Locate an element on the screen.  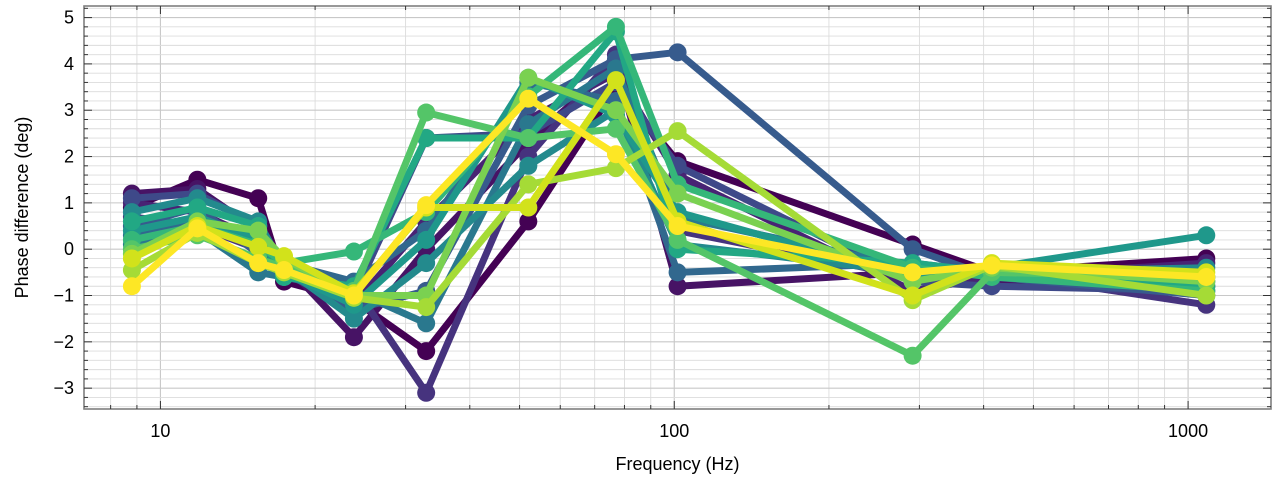
y-tick-label: −1 is located at coordinates (63, 296).